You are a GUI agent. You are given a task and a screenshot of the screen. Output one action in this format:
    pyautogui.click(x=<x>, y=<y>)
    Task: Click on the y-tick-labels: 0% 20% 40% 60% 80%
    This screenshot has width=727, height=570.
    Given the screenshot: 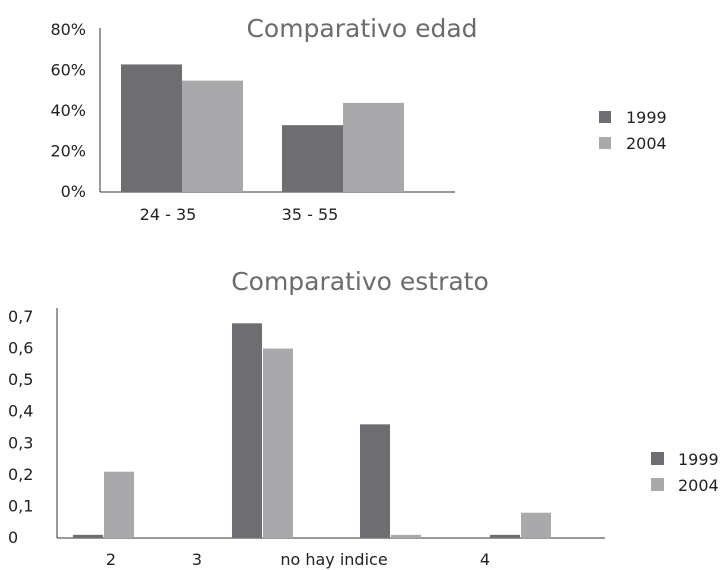 What is the action you would take?
    pyautogui.click(x=68, y=110)
    